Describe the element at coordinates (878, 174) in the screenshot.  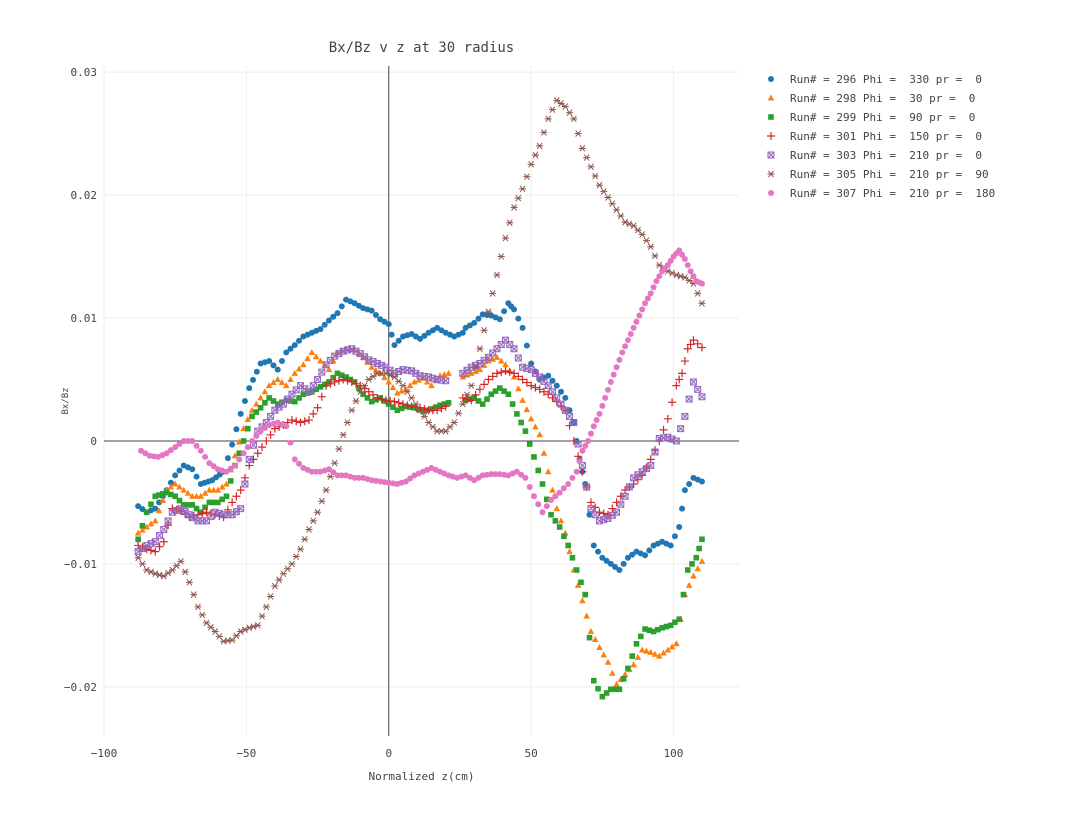
I see `legend-item: Run# = 305 Phi = 210 pr = 90` at that location.